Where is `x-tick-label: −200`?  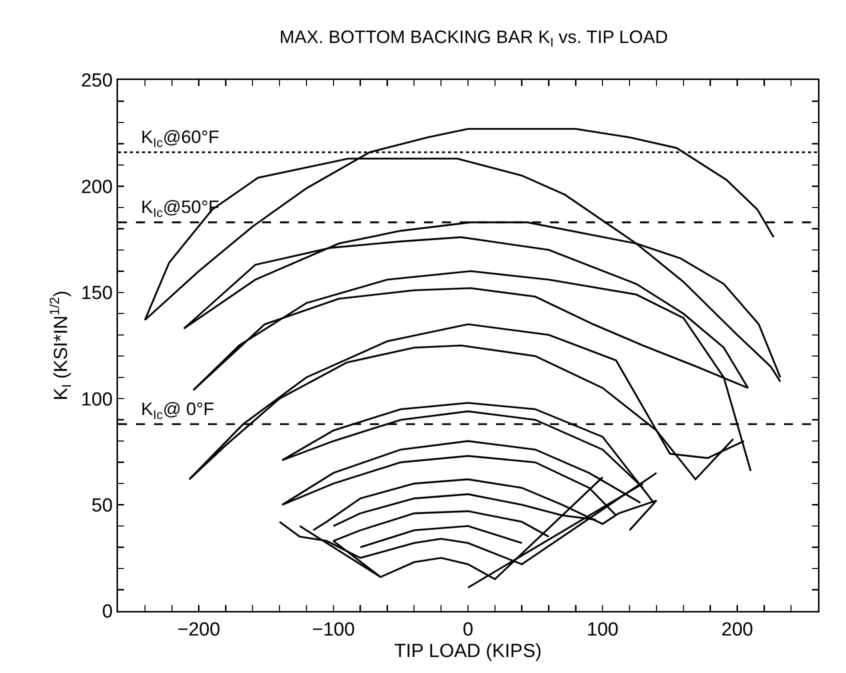 x-tick-label: −200 is located at coordinates (198, 629).